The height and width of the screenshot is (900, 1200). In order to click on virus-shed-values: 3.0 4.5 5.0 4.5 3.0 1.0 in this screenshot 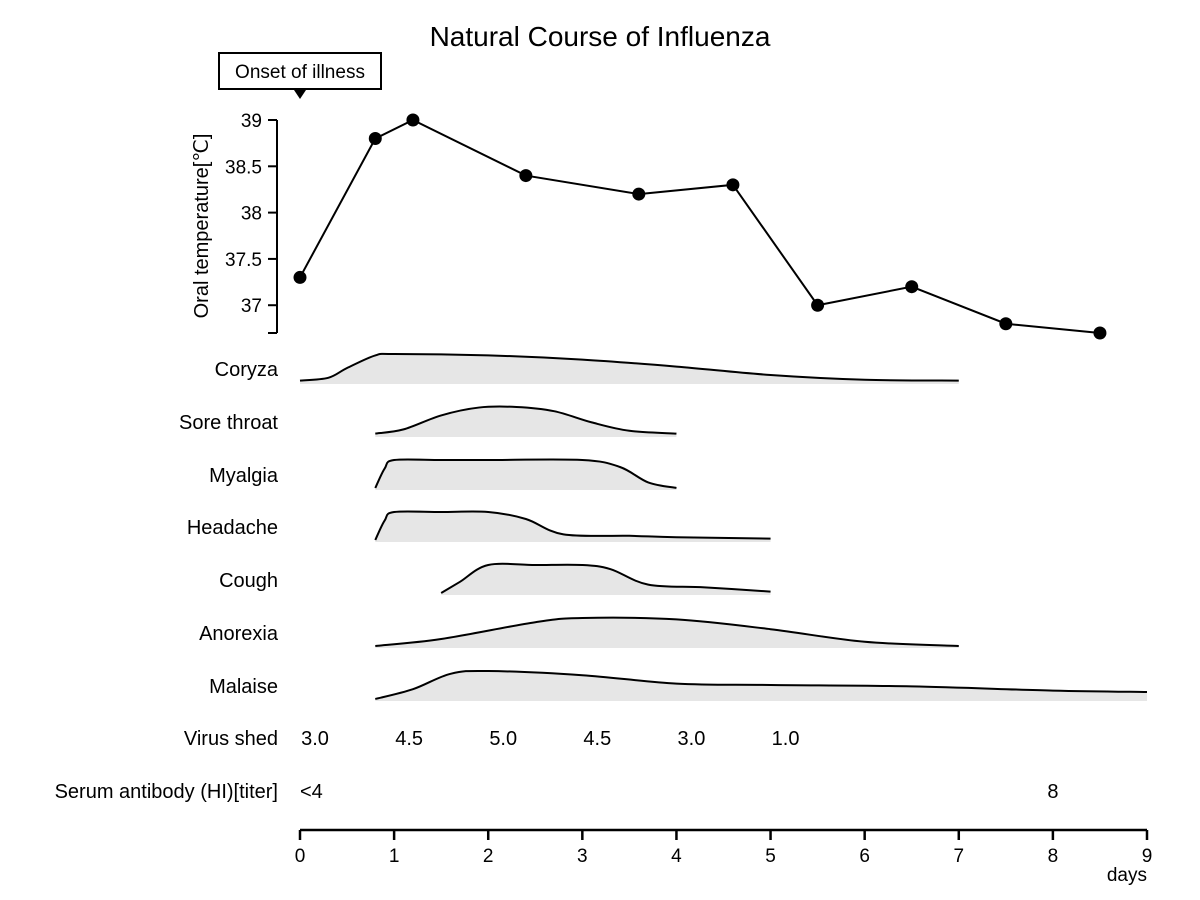, I will do `click(550, 739)`.